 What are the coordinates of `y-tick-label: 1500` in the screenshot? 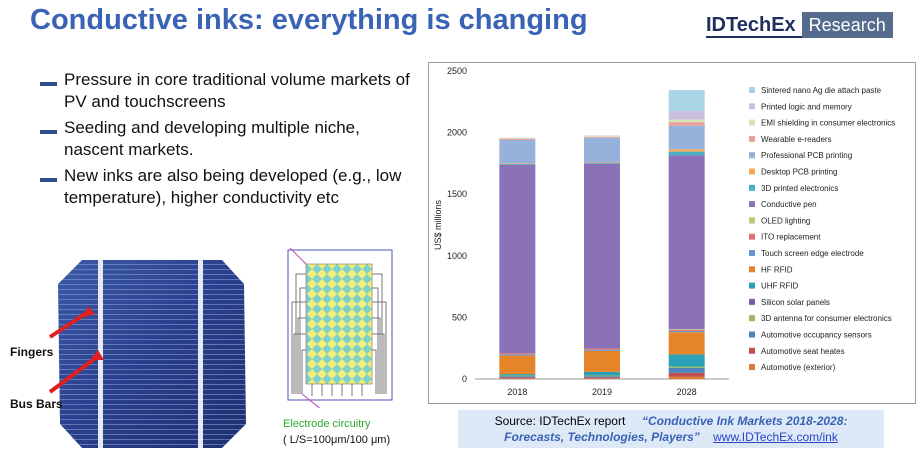 It's located at (457, 194).